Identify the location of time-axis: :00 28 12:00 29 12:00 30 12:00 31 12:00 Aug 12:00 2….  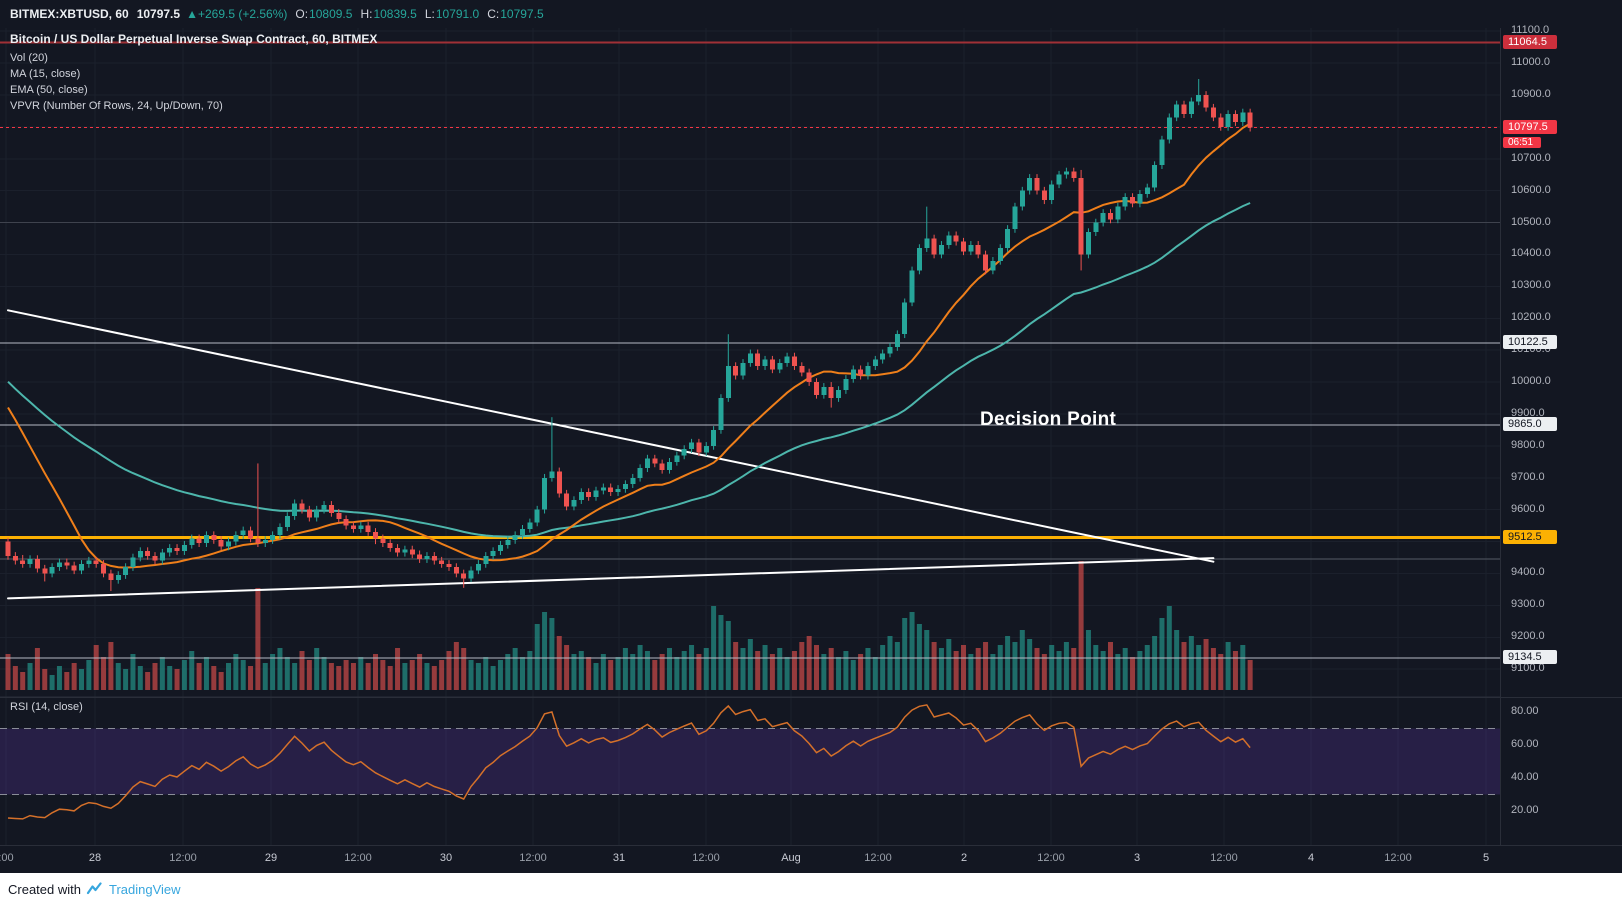
(811, 859).